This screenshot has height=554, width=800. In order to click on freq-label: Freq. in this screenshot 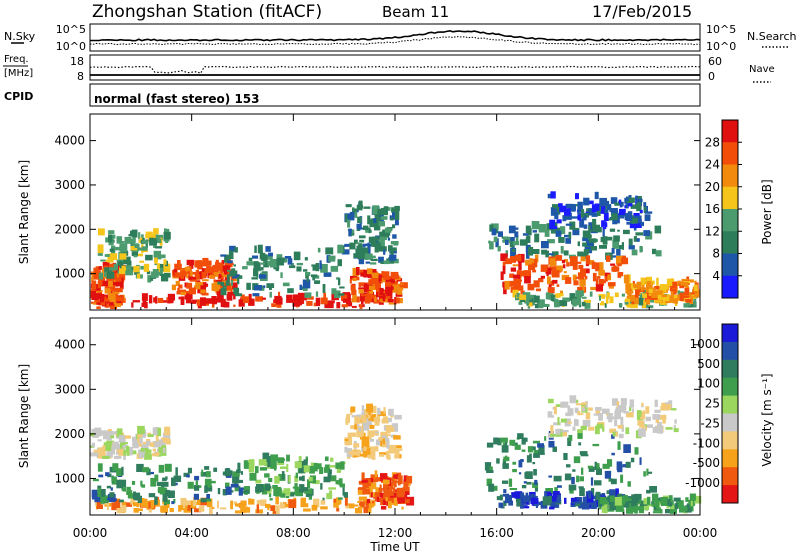, I will do `click(16, 59)`.